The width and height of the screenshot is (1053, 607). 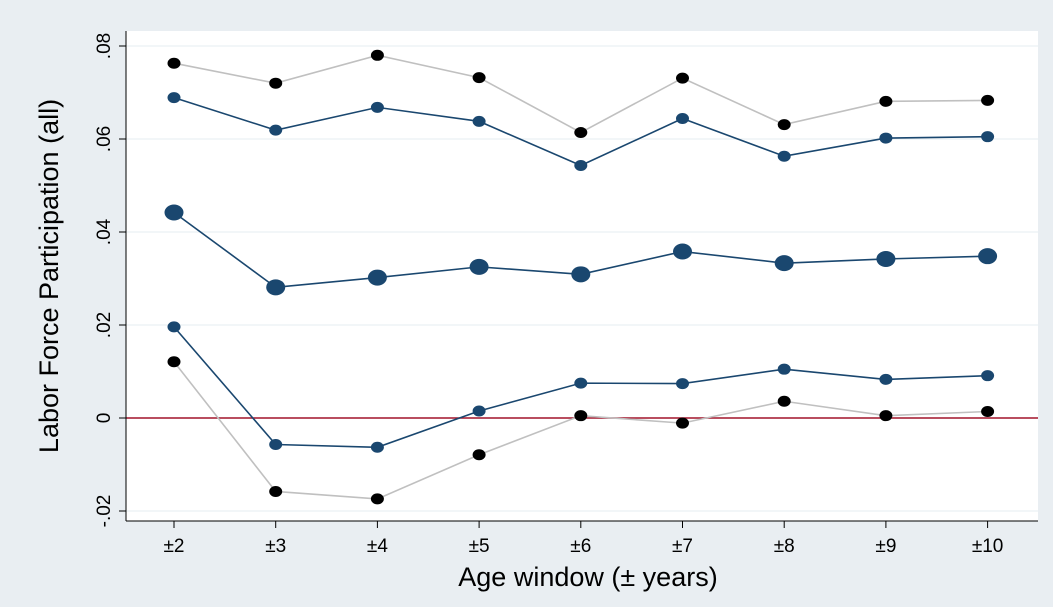 I want to click on x-tick-label: ±8, so click(x=784, y=546).